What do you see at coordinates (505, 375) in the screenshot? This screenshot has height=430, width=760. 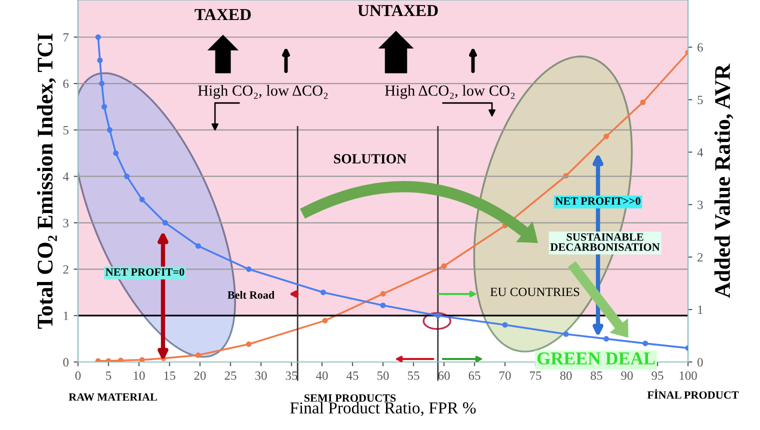 I see `x-tick-label: 70` at bounding box center [505, 375].